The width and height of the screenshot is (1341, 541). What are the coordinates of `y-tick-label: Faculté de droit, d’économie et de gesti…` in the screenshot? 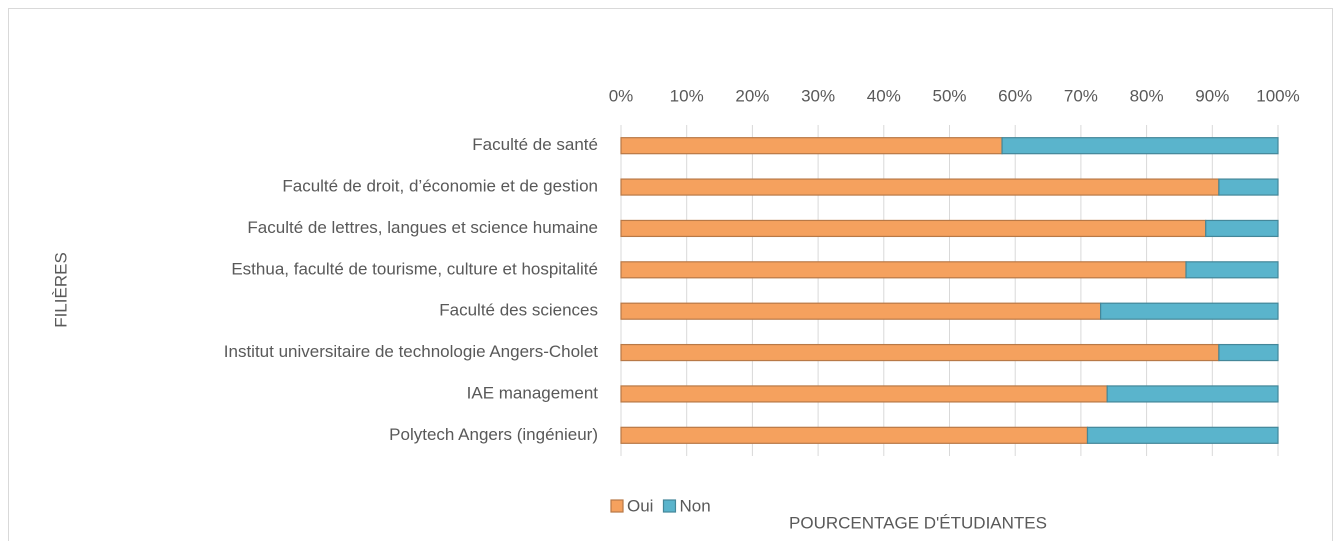 It's located at (440, 186).